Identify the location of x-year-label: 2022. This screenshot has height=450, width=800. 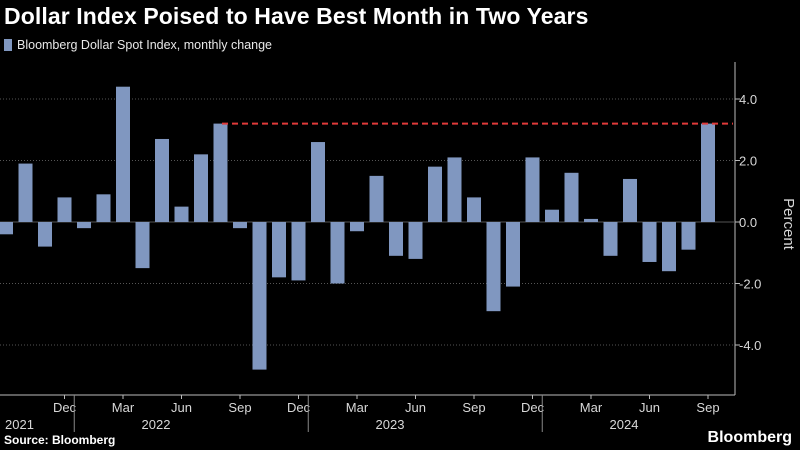
(156, 424).